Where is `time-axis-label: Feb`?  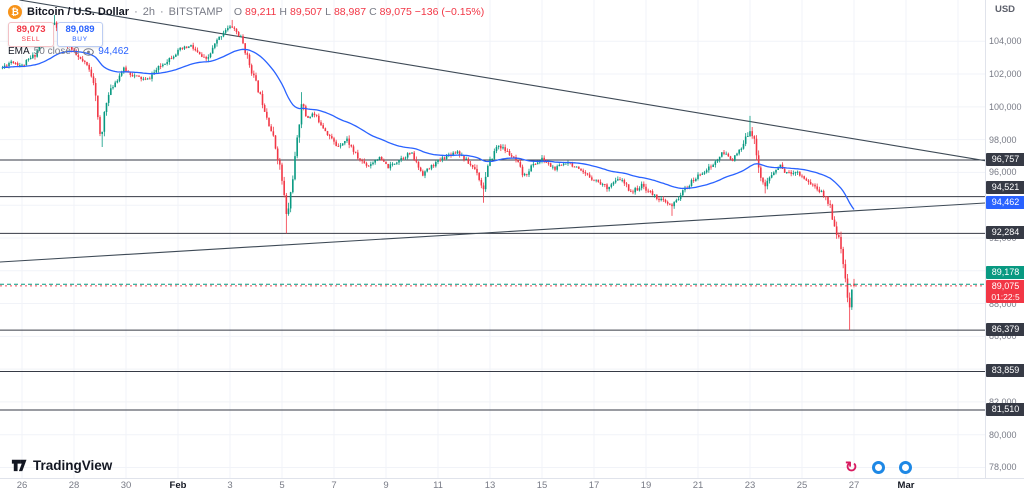
time-axis-label: Feb is located at coordinates (178, 485).